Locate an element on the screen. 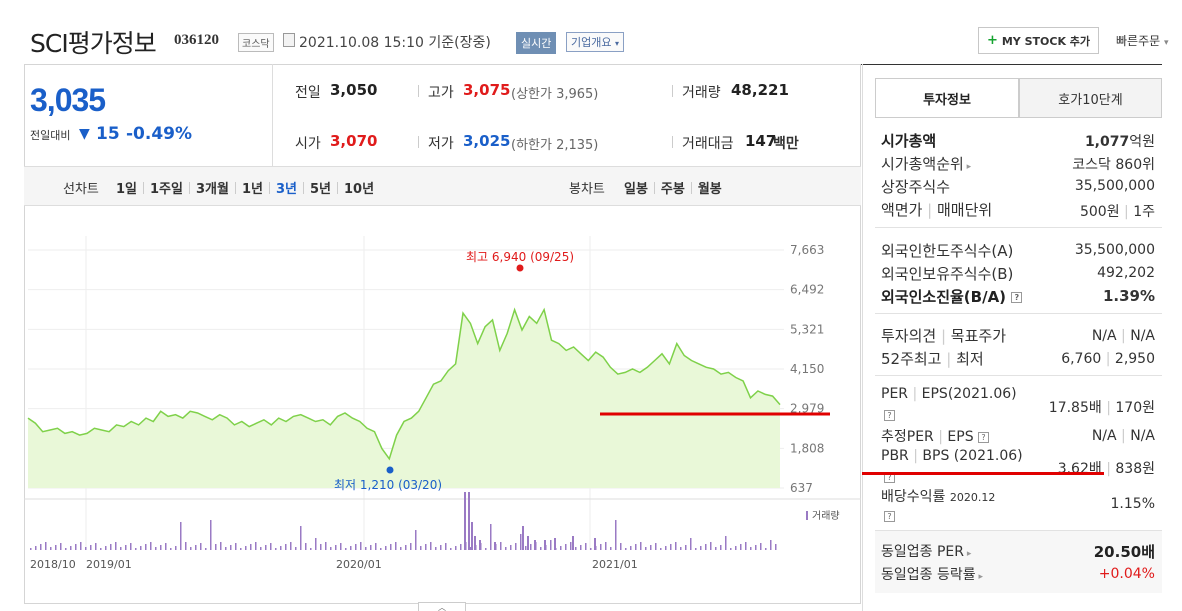 The image size is (1182, 611). x-tick-label: 2019/01 is located at coordinates (109, 564).